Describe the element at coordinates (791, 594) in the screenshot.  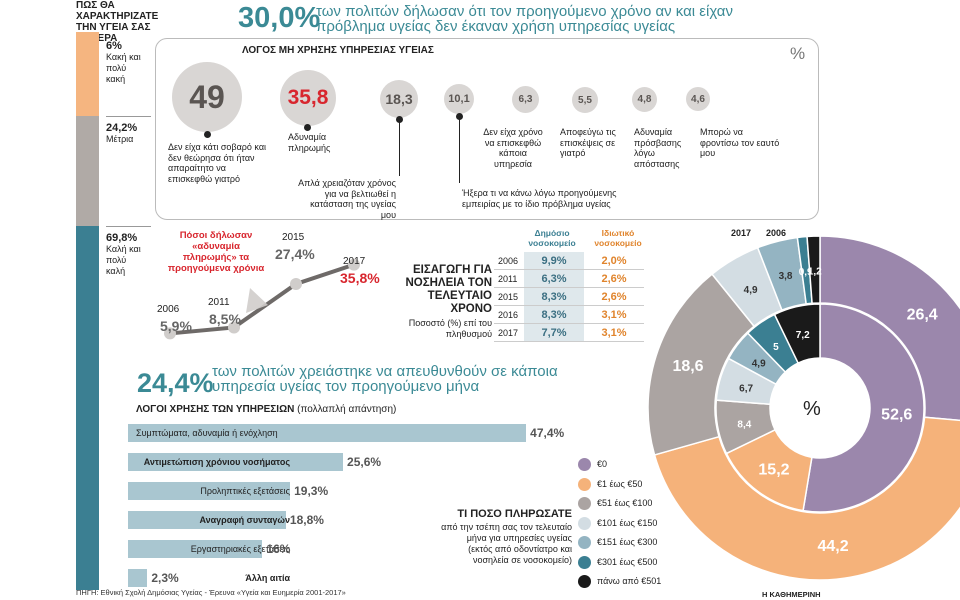
I see `brand-label: Η ΚΑΘΗΜΕΡΙΝΗ` at that location.